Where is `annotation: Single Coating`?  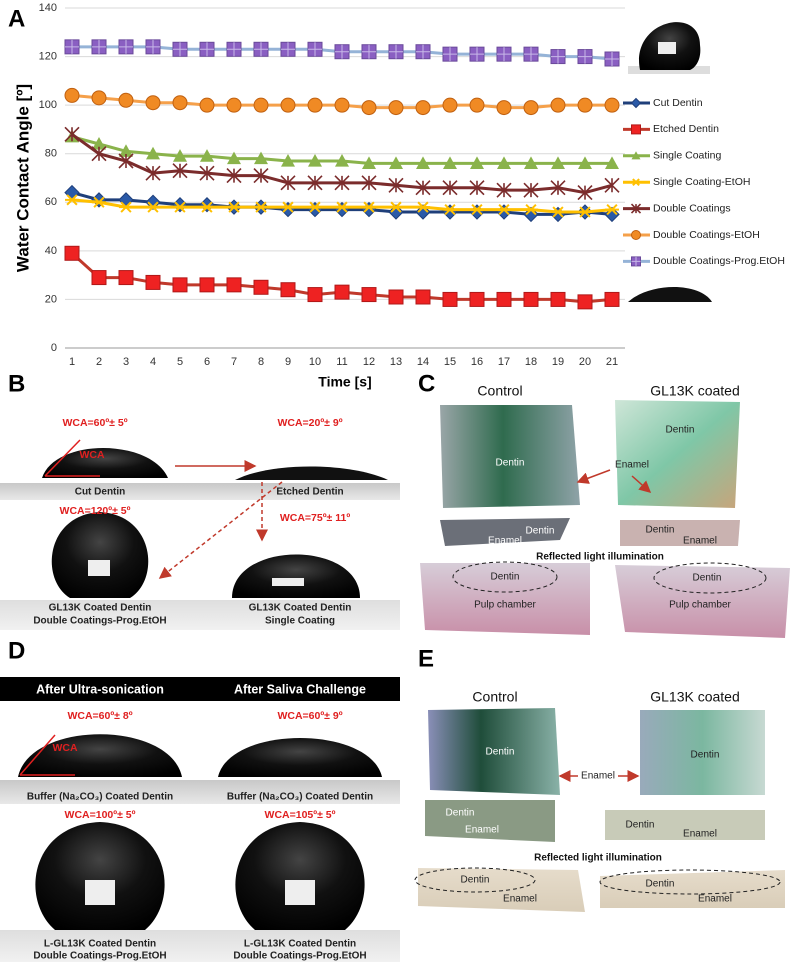 annotation: Single Coating is located at coordinates (300, 621).